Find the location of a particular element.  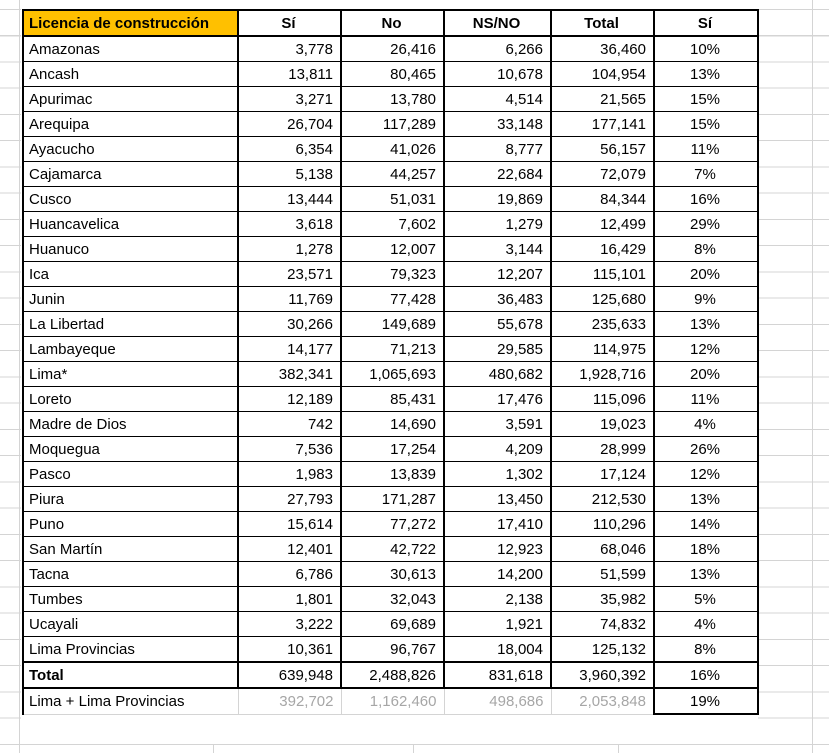

no-cell: 7,602 is located at coordinates (392, 224).